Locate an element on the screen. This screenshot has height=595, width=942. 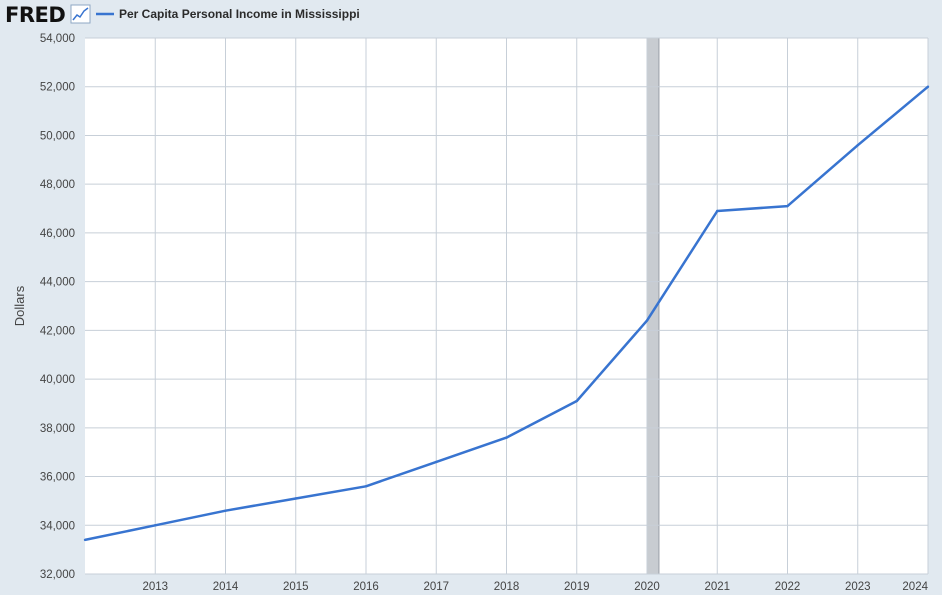
x-tick-label: 2019 is located at coordinates (577, 587).